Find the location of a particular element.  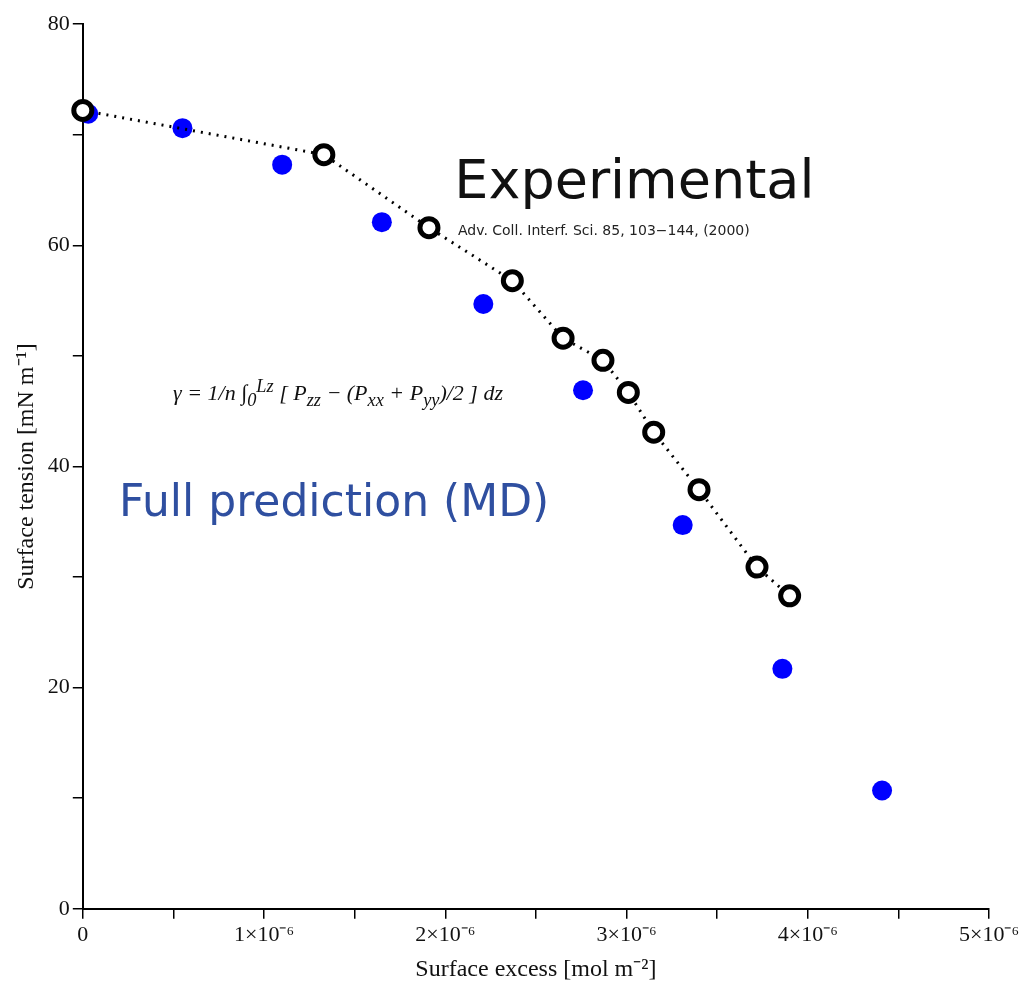

x-axis-title: Surface excess [mol m⁻²] is located at coordinates (536, 967).